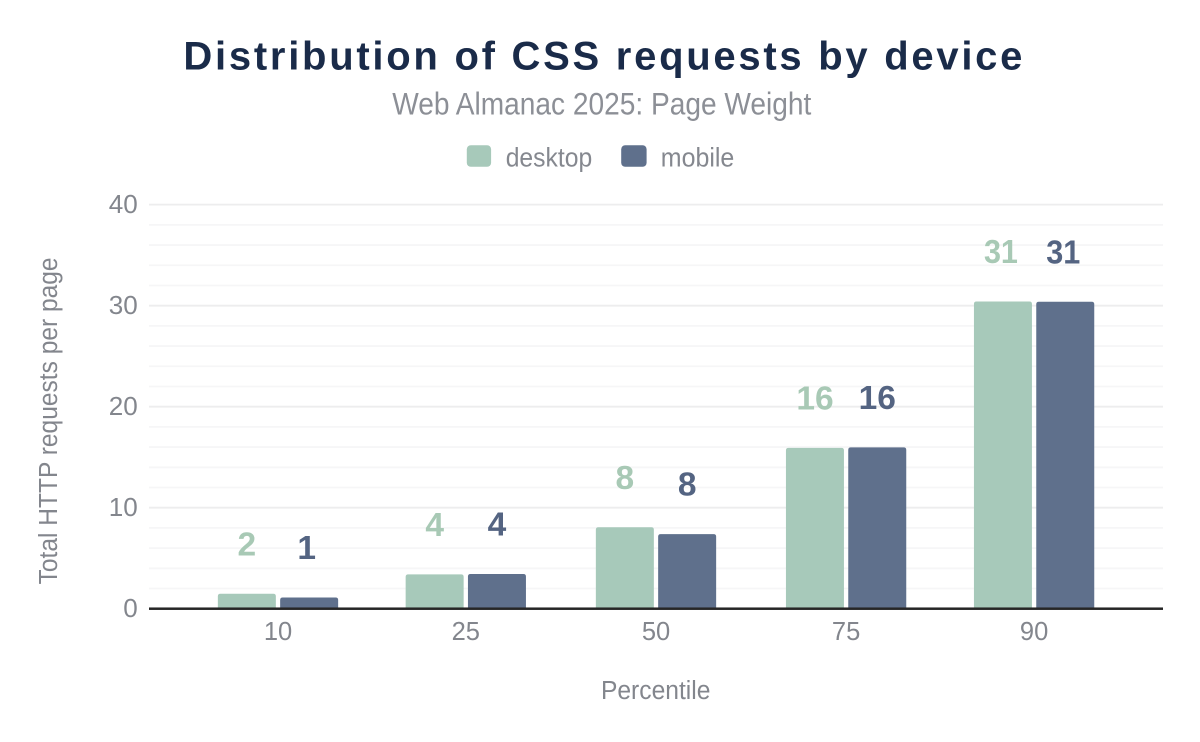  Describe the element at coordinates (123, 306) in the screenshot. I see `svg-text: 30` at that location.